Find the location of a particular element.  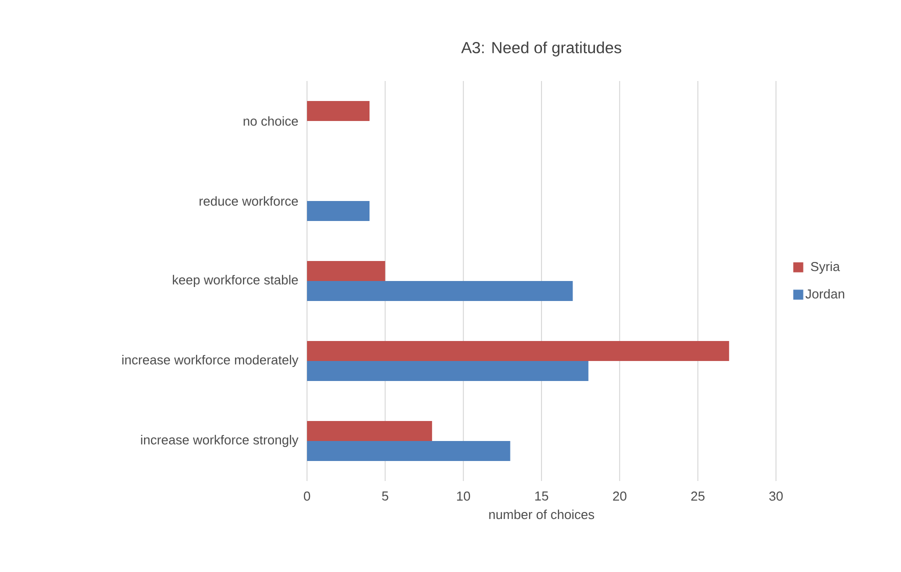

legend-label: Jordan is located at coordinates (824, 293).